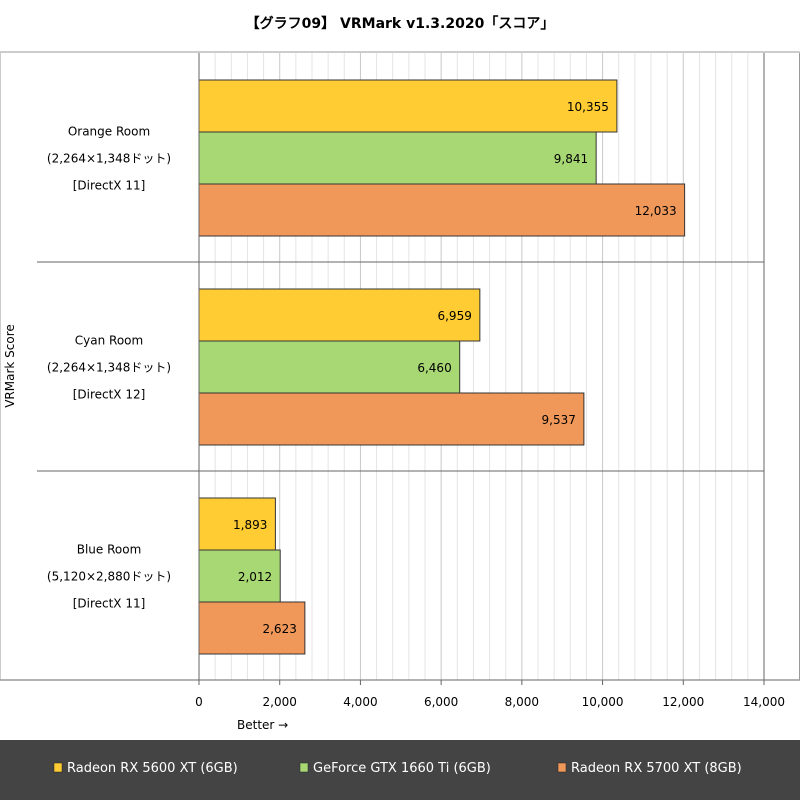 This screenshot has width=800, height=800. I want to click on x-tick-label: 12,000, so click(683, 702).